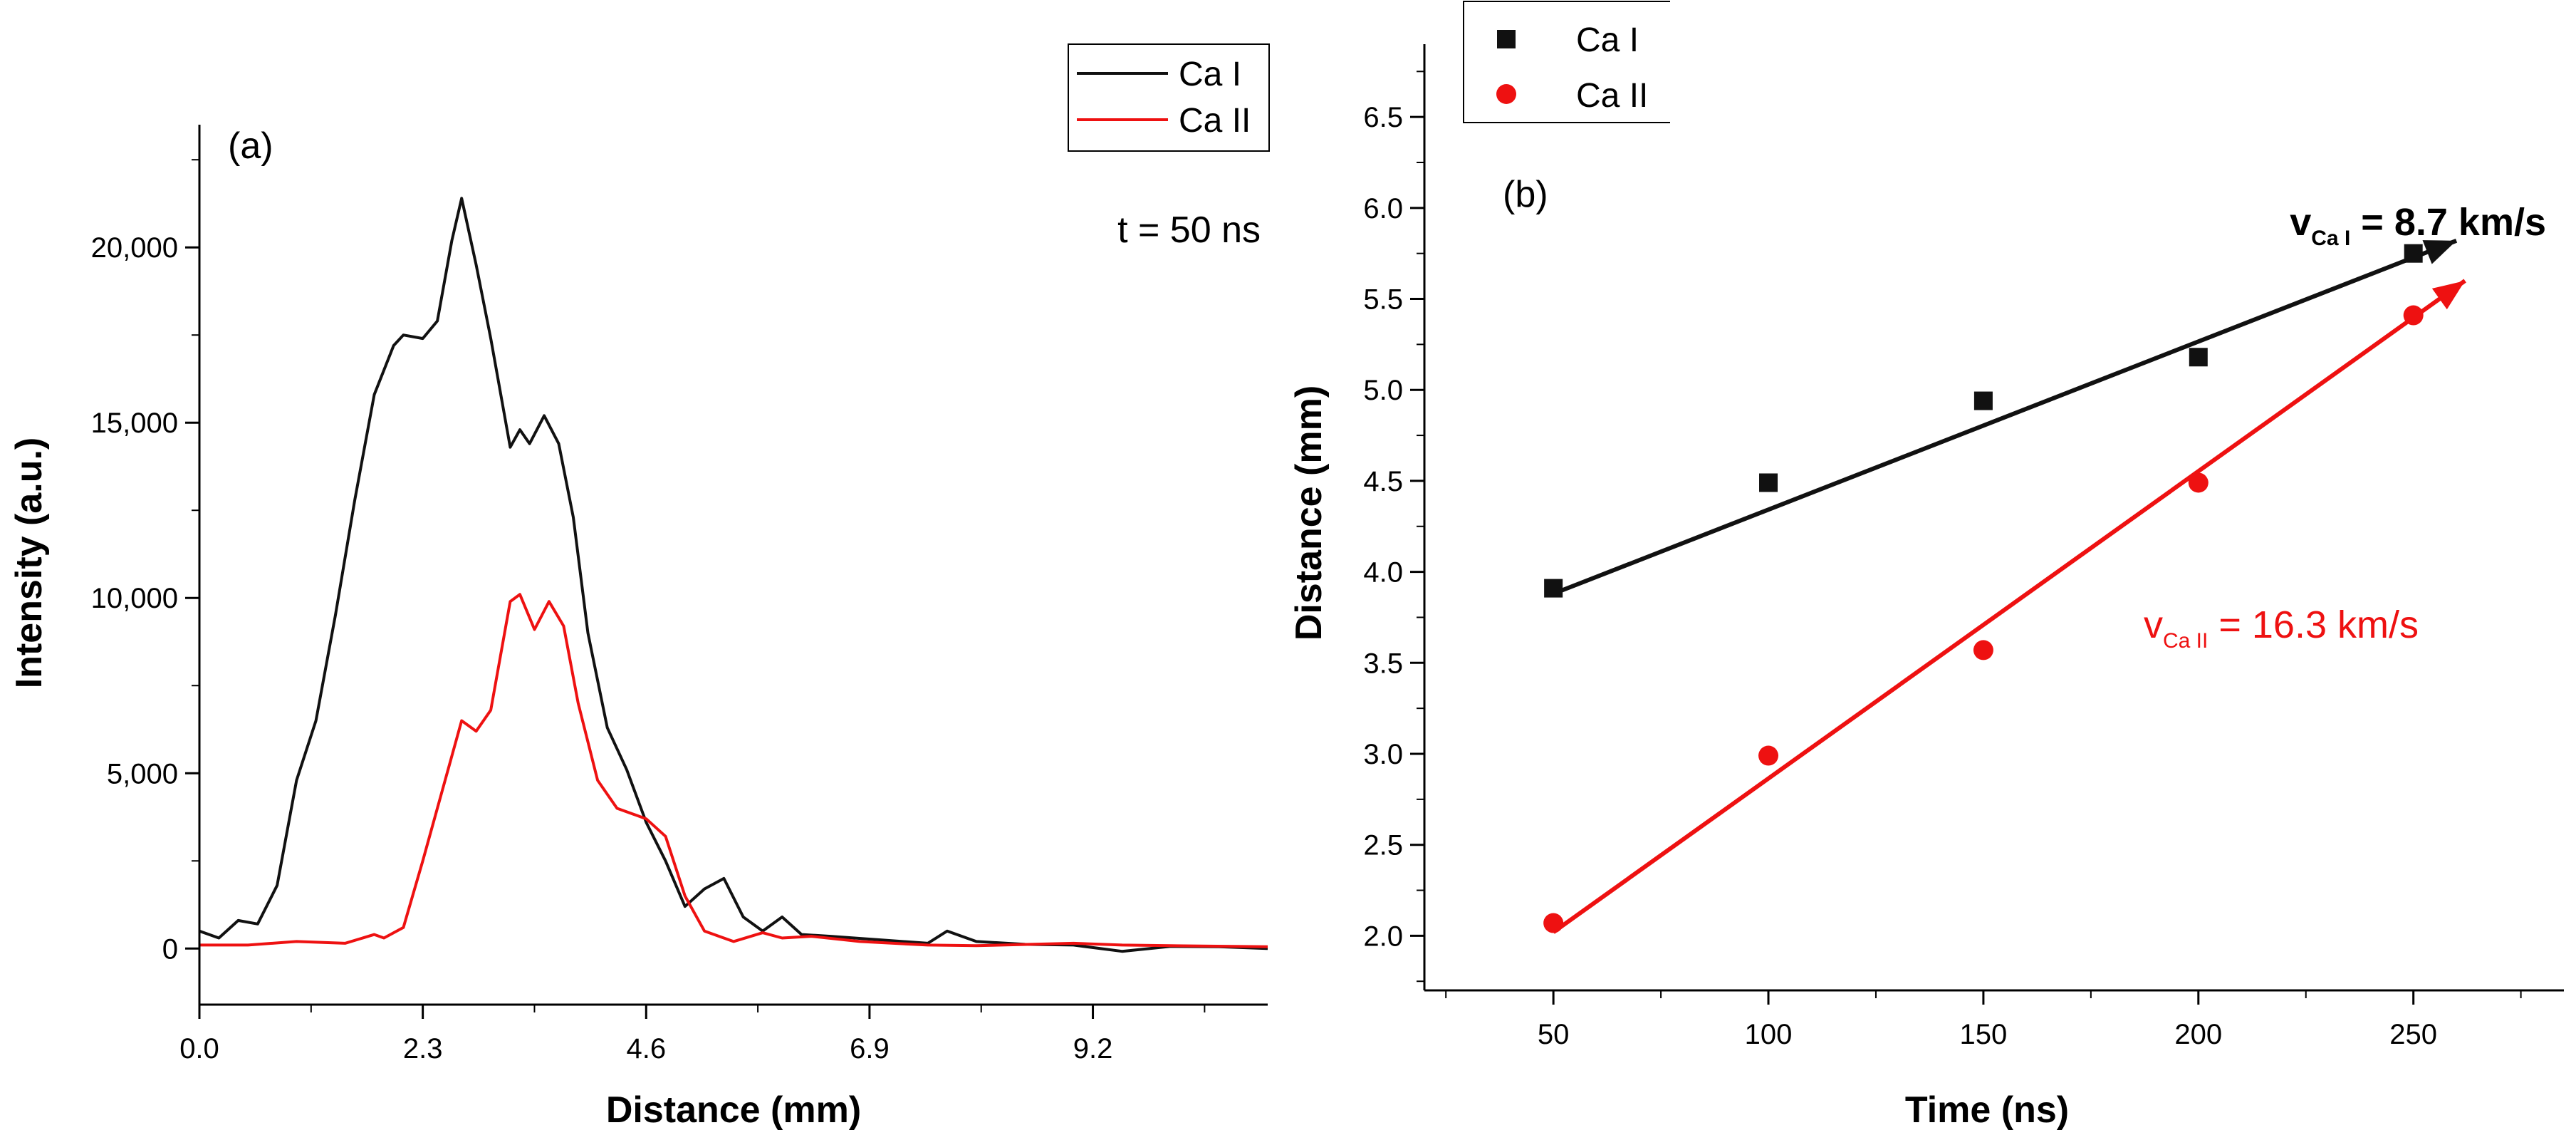 The width and height of the screenshot is (2576, 1140). I want to click on ca-i-velocity-label: vCa I = 8.7 km/s, so click(2418, 225).